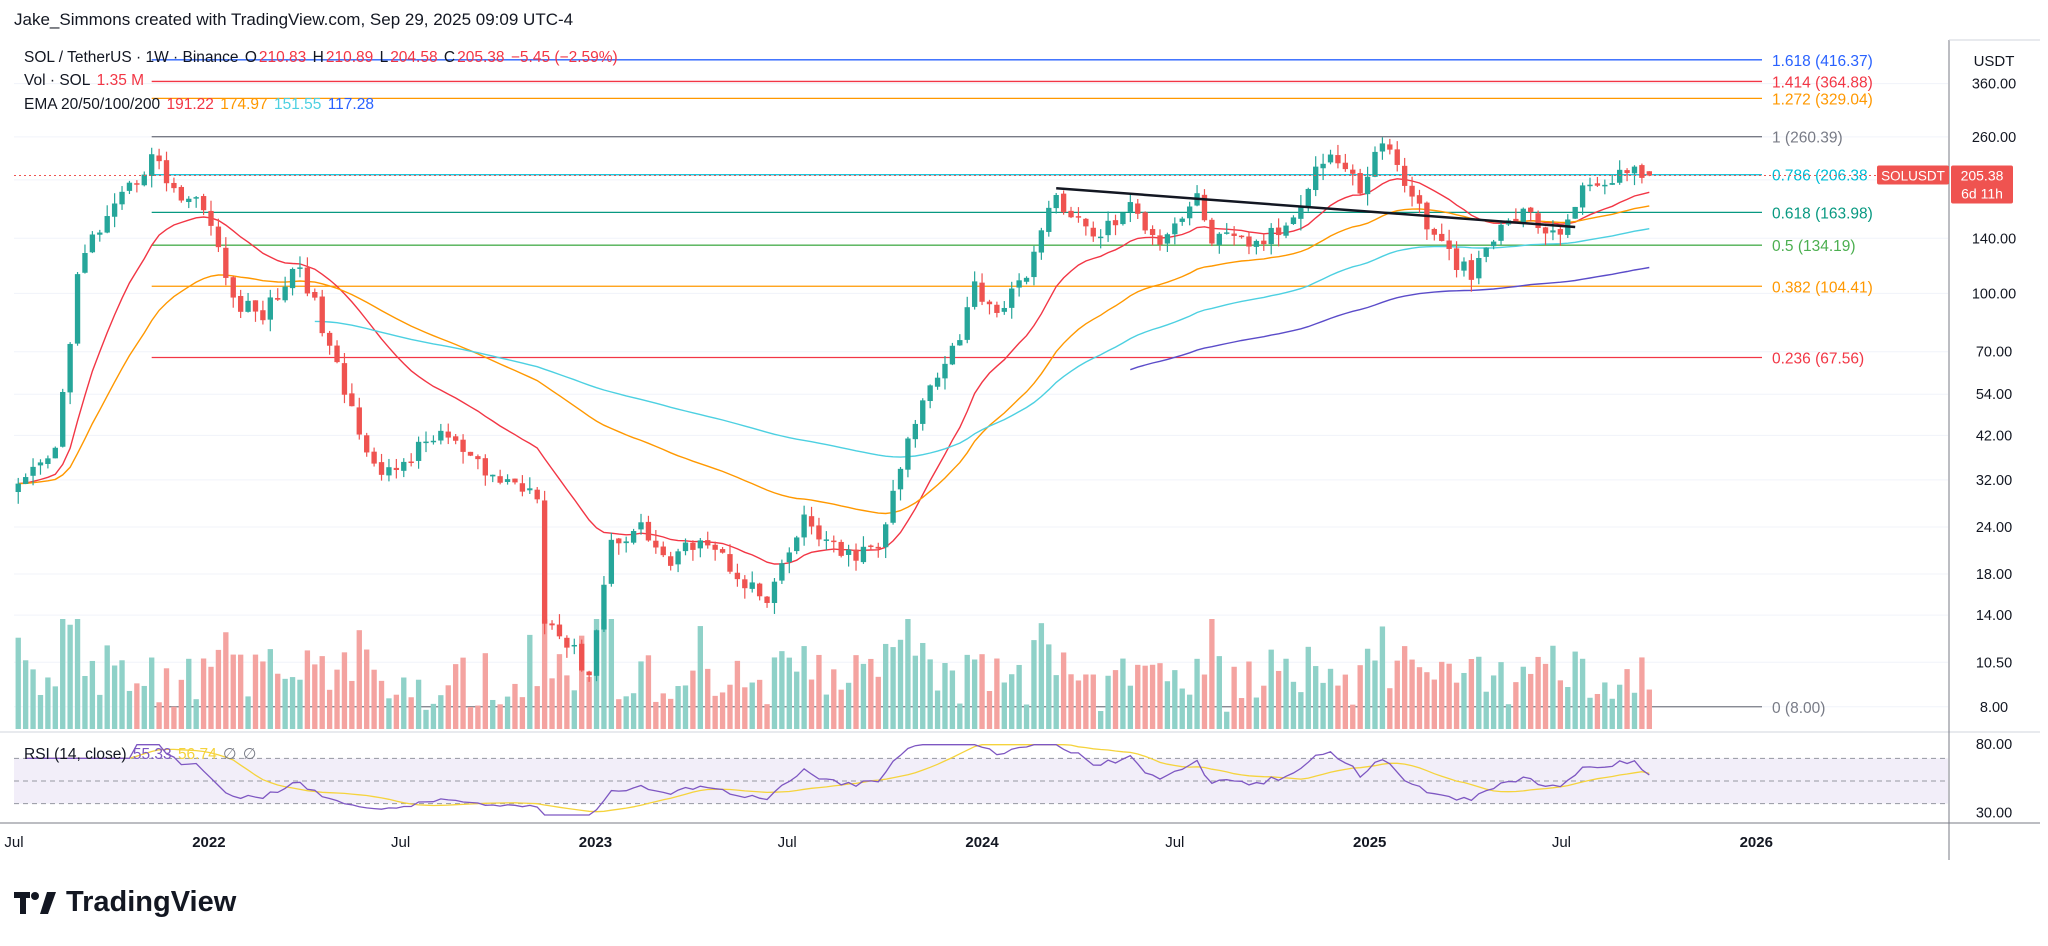  I want to click on legend-vol-label: Vol · SOL, so click(57, 80).